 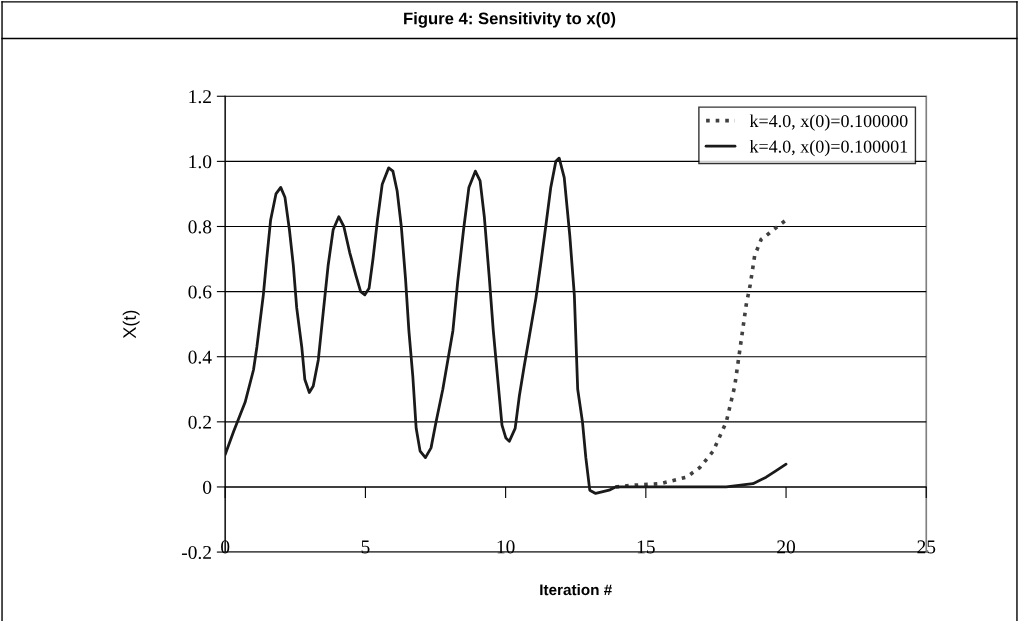 What do you see at coordinates (200, 292) in the screenshot?
I see `y-tick-label: 0.6` at bounding box center [200, 292].